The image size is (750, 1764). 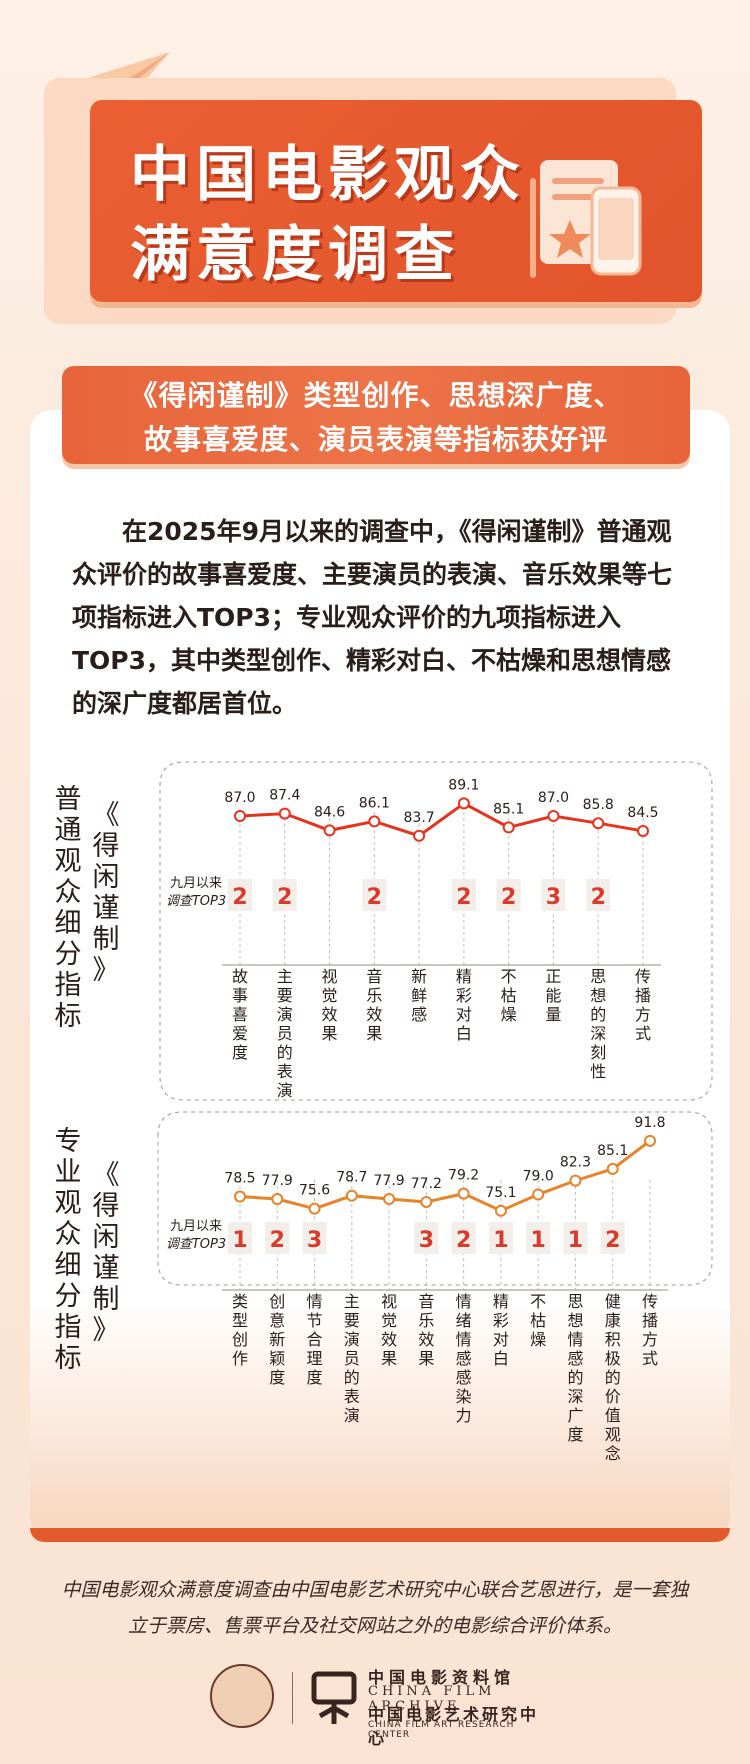 I want to click on category-label-char: 能, so click(x=553, y=995).